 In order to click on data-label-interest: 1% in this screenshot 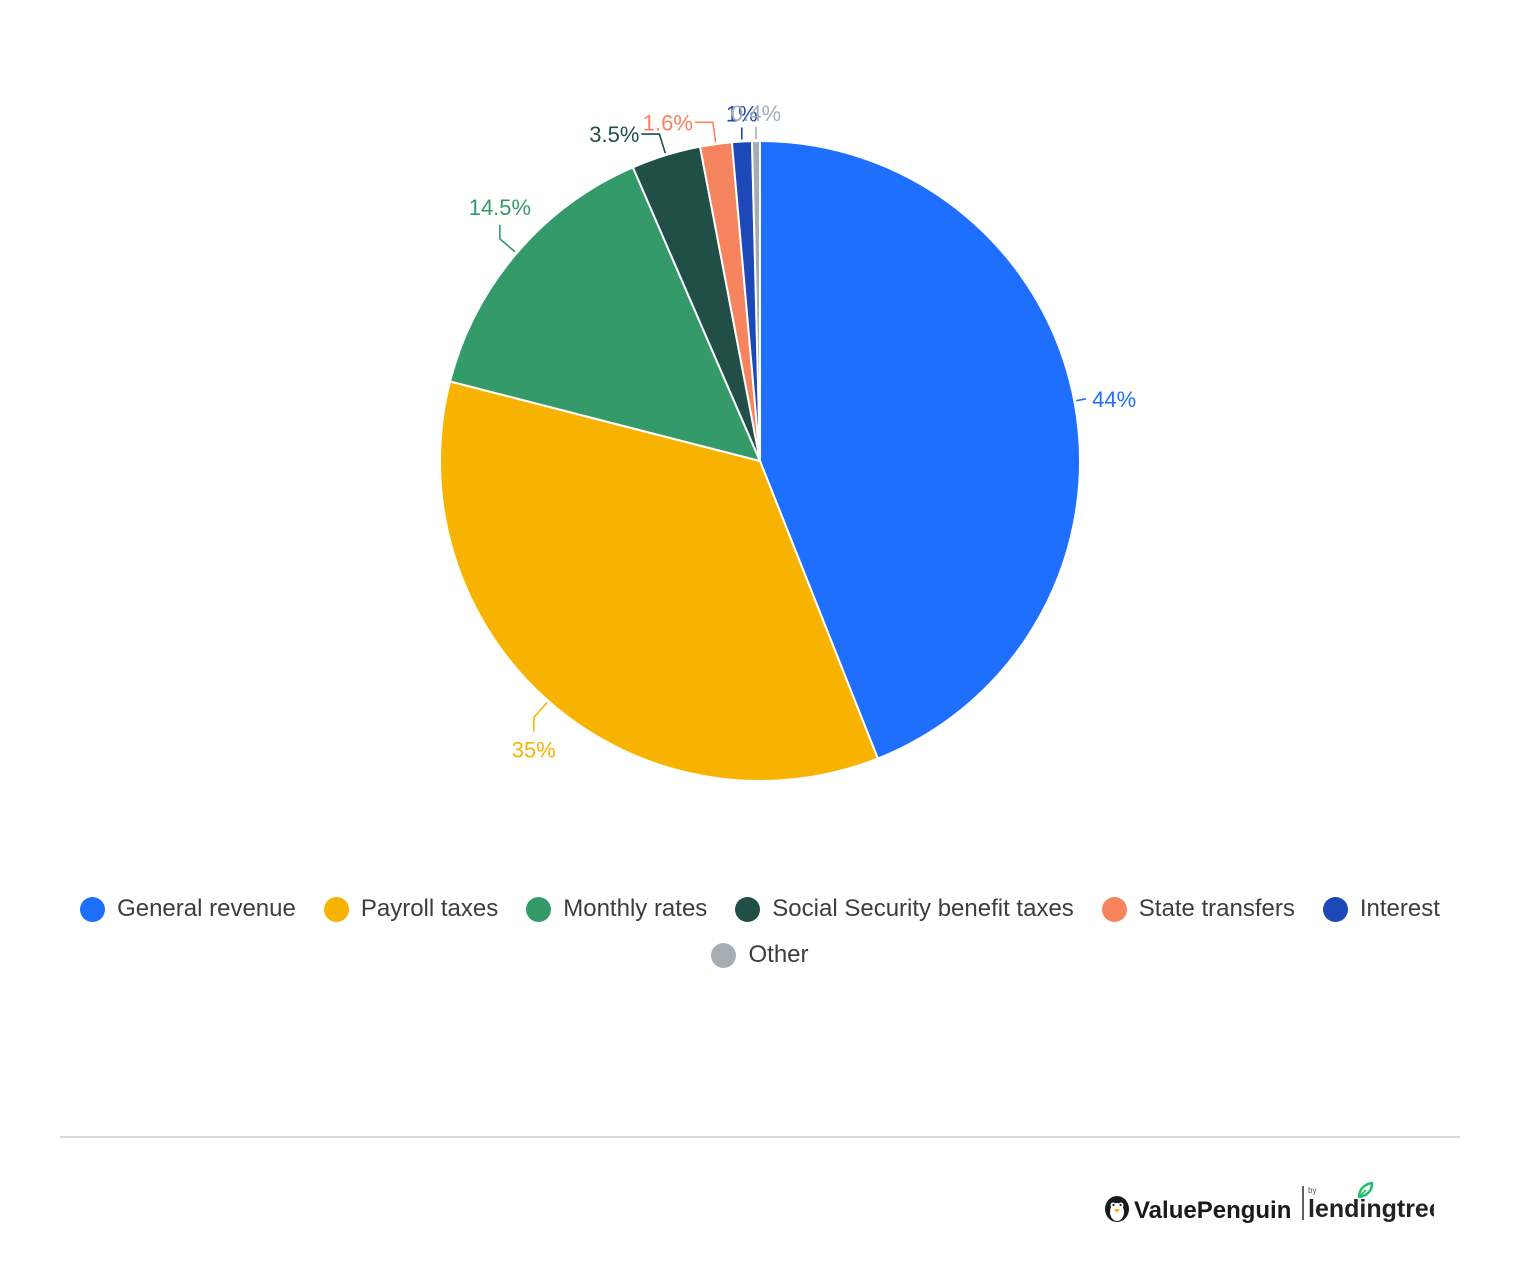, I will do `click(742, 114)`.